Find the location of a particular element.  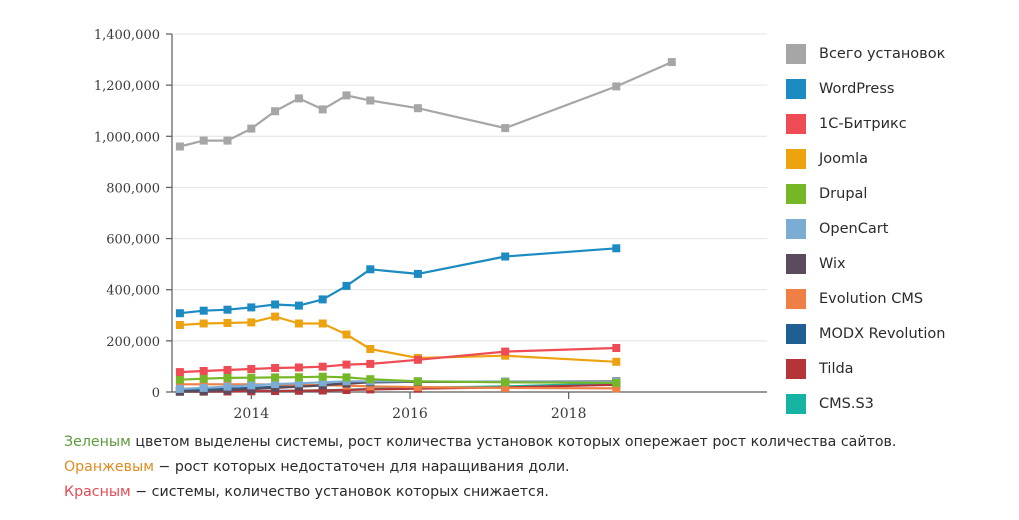

legend-item-5: OpenCart is located at coordinates (901, 228).